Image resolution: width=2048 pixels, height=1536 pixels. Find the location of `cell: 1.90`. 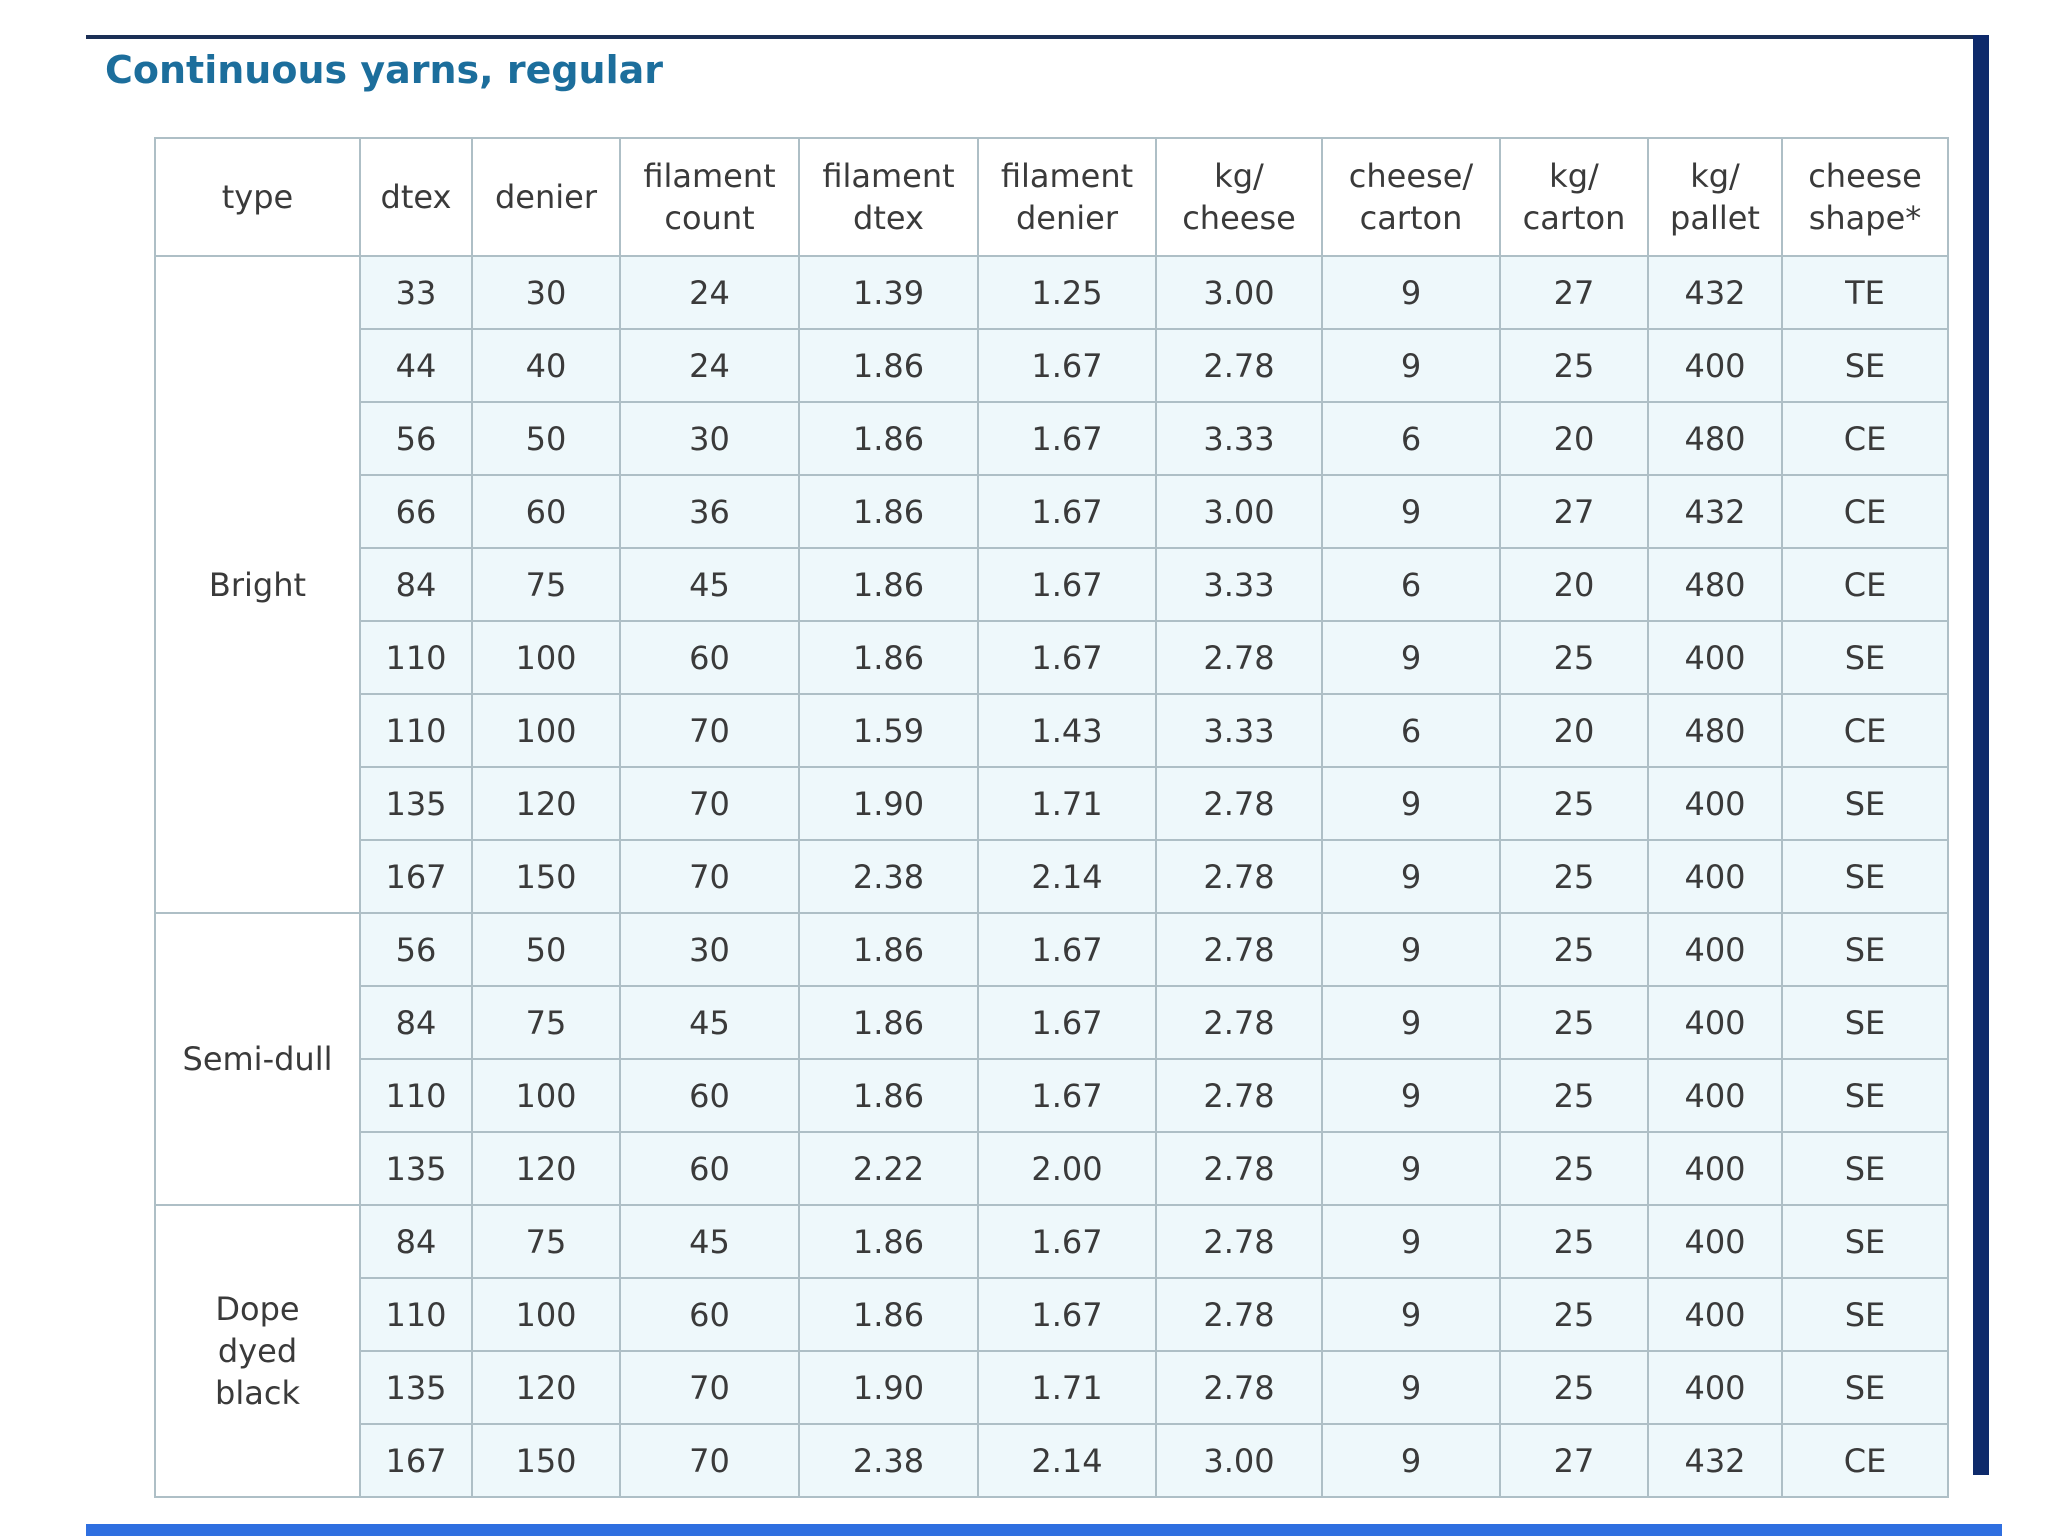

cell: 1.90 is located at coordinates (888, 1387).